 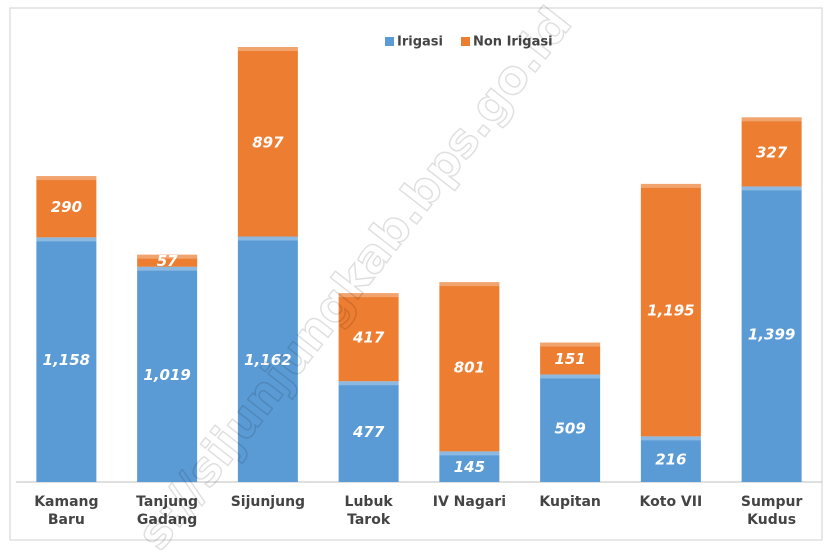 What do you see at coordinates (369, 511) in the screenshot?
I see `x-tick-label: Lubuk Tarok` at bounding box center [369, 511].